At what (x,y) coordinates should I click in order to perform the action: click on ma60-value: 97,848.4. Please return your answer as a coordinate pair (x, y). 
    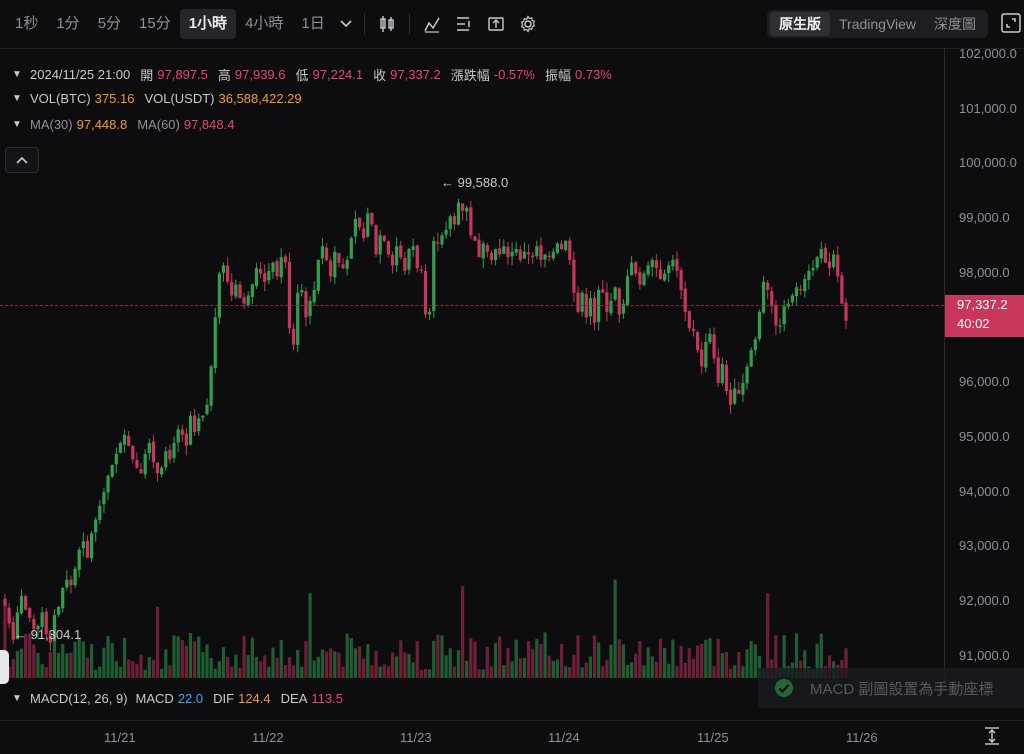
    Looking at the image, I should click on (209, 124).